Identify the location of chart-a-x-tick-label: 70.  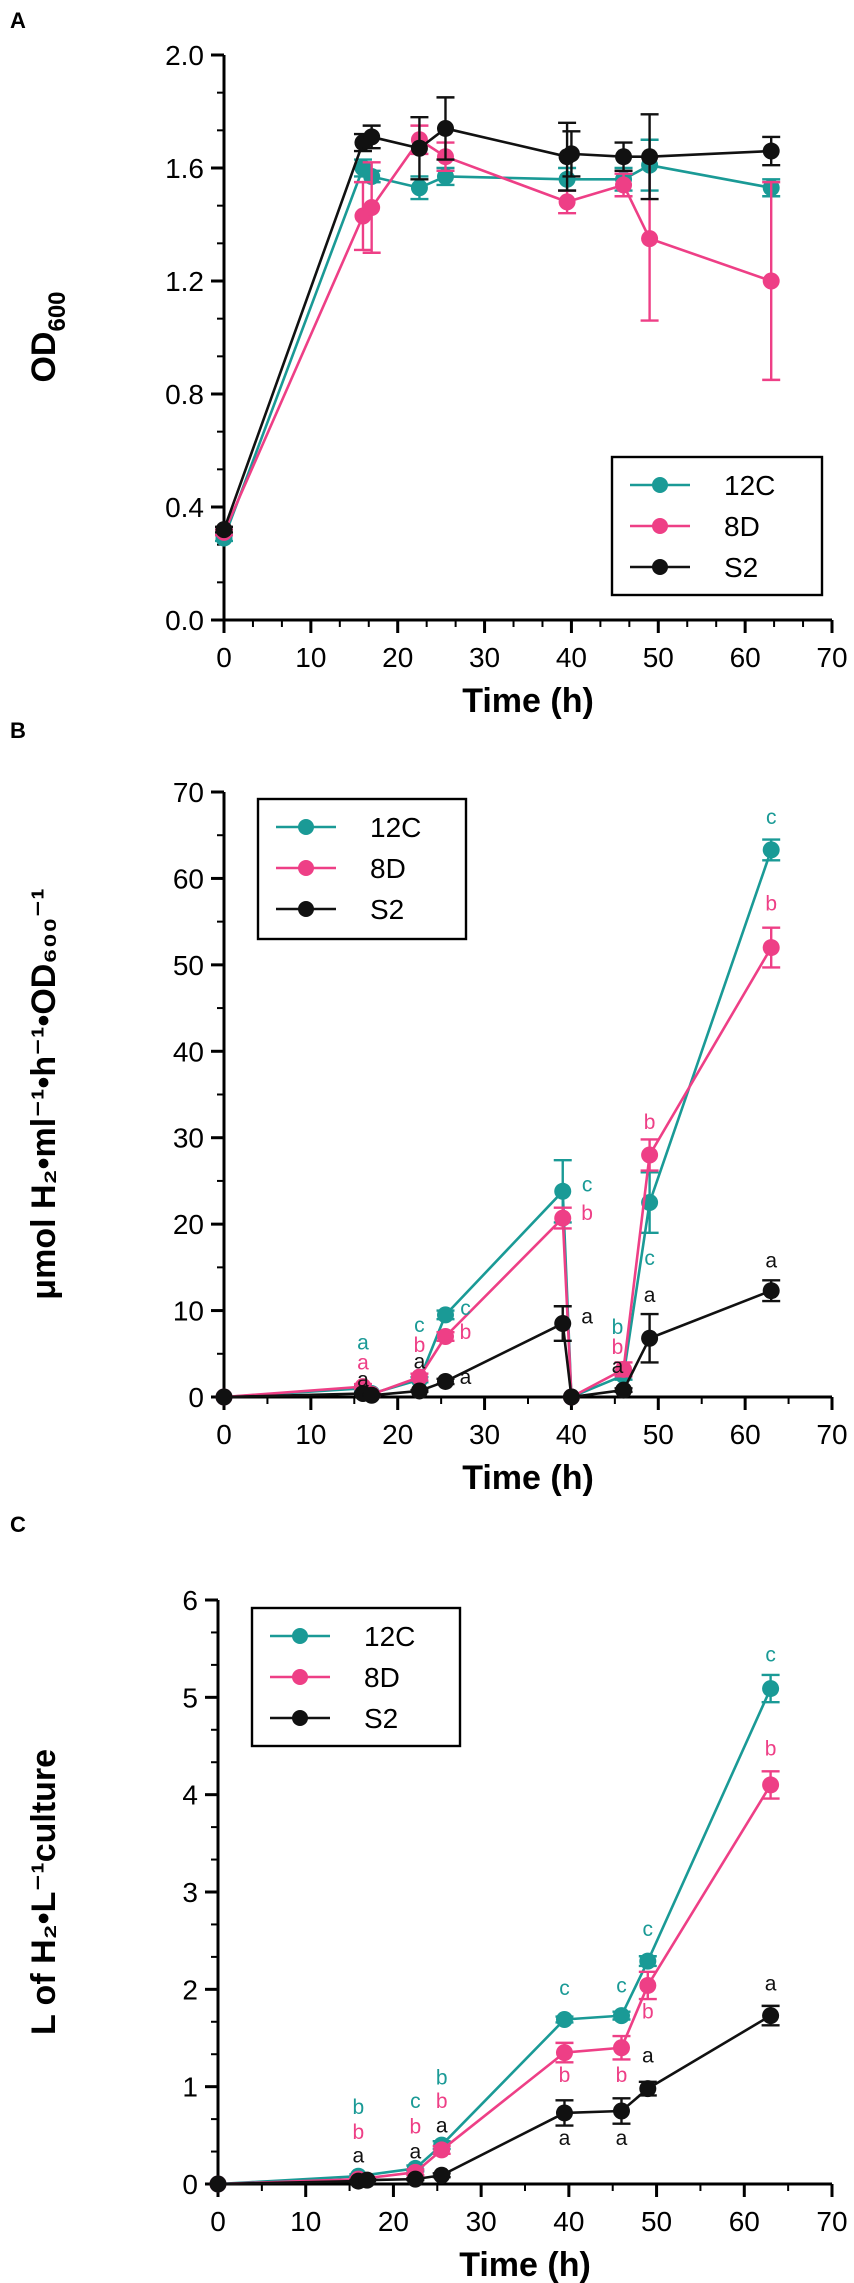
(831, 657).